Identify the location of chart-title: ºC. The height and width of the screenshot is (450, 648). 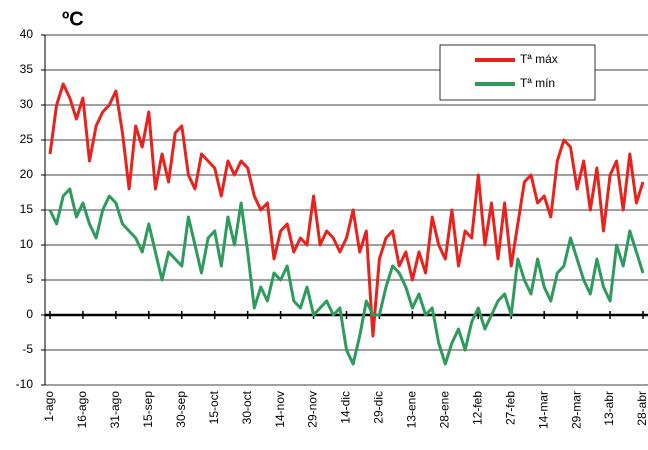
(73, 19).